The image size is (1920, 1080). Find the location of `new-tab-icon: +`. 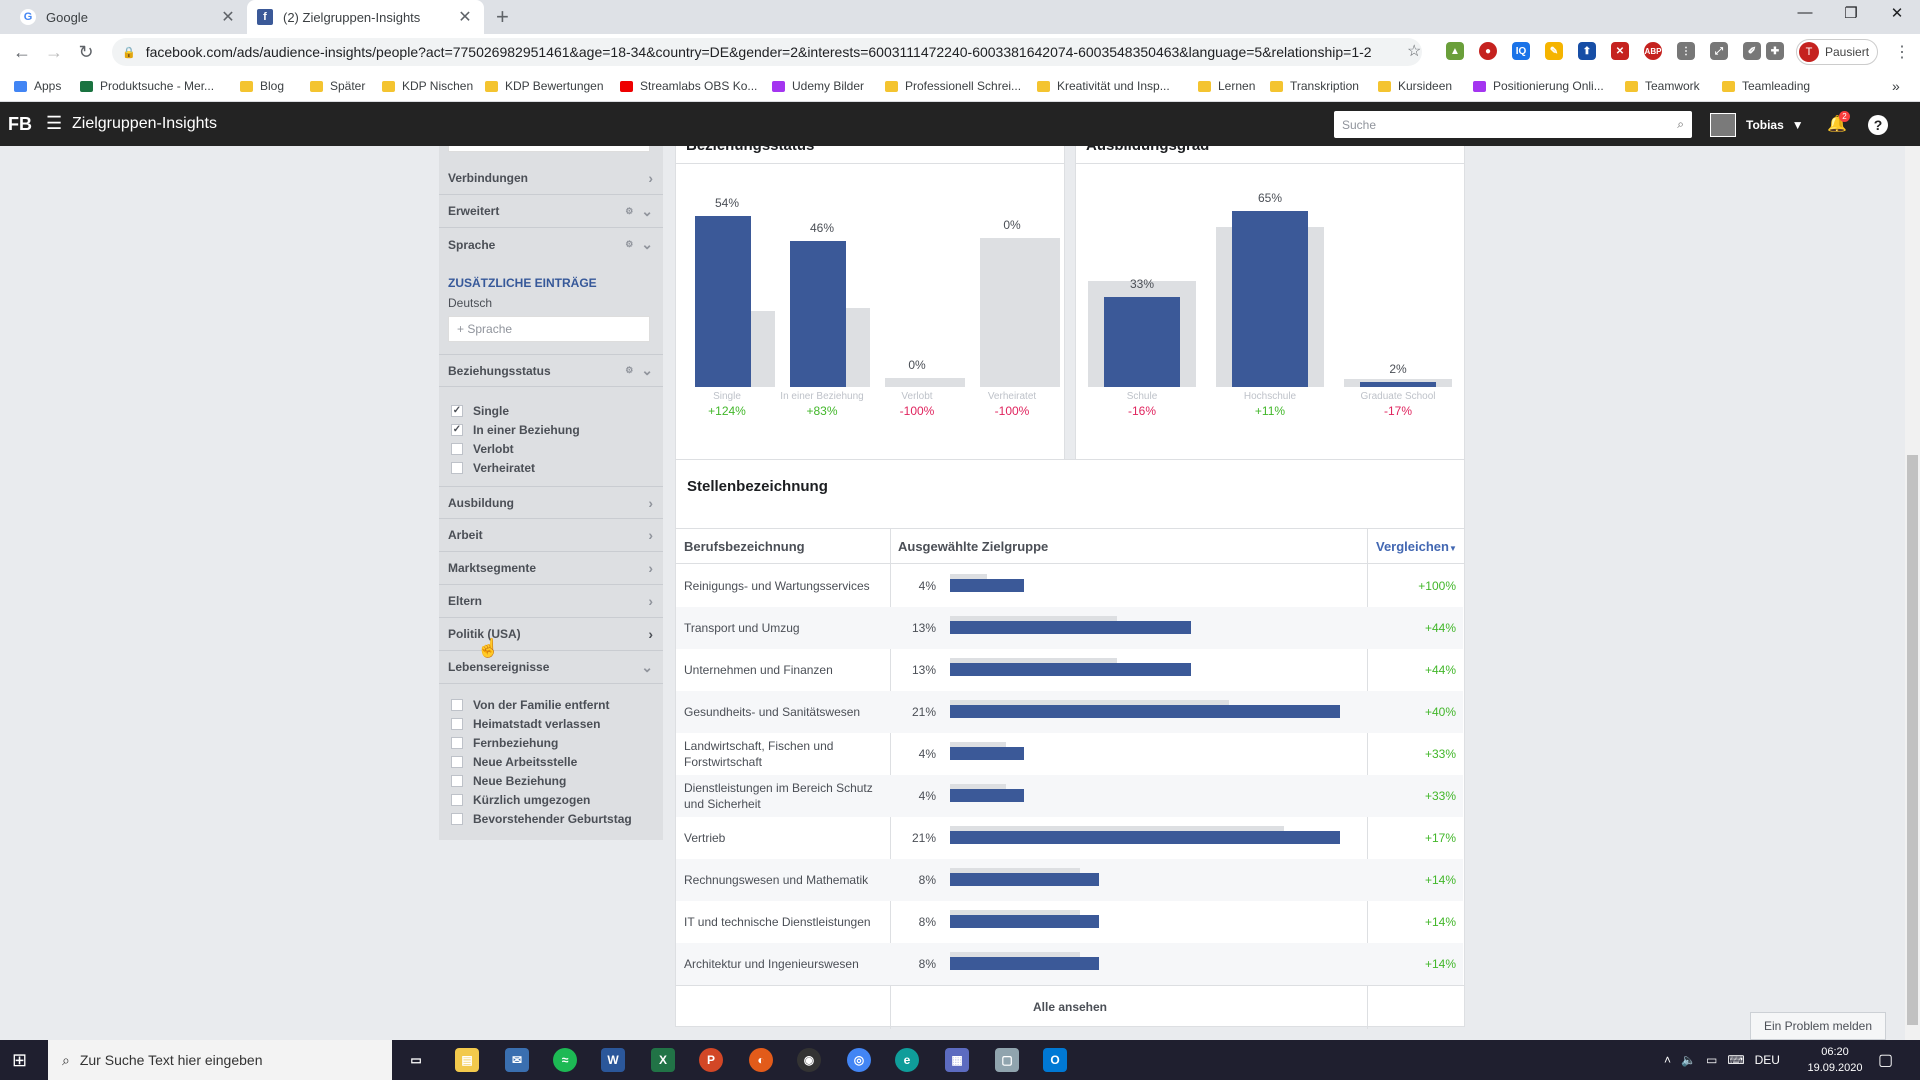

new-tab-icon: + is located at coordinates (502, 16).